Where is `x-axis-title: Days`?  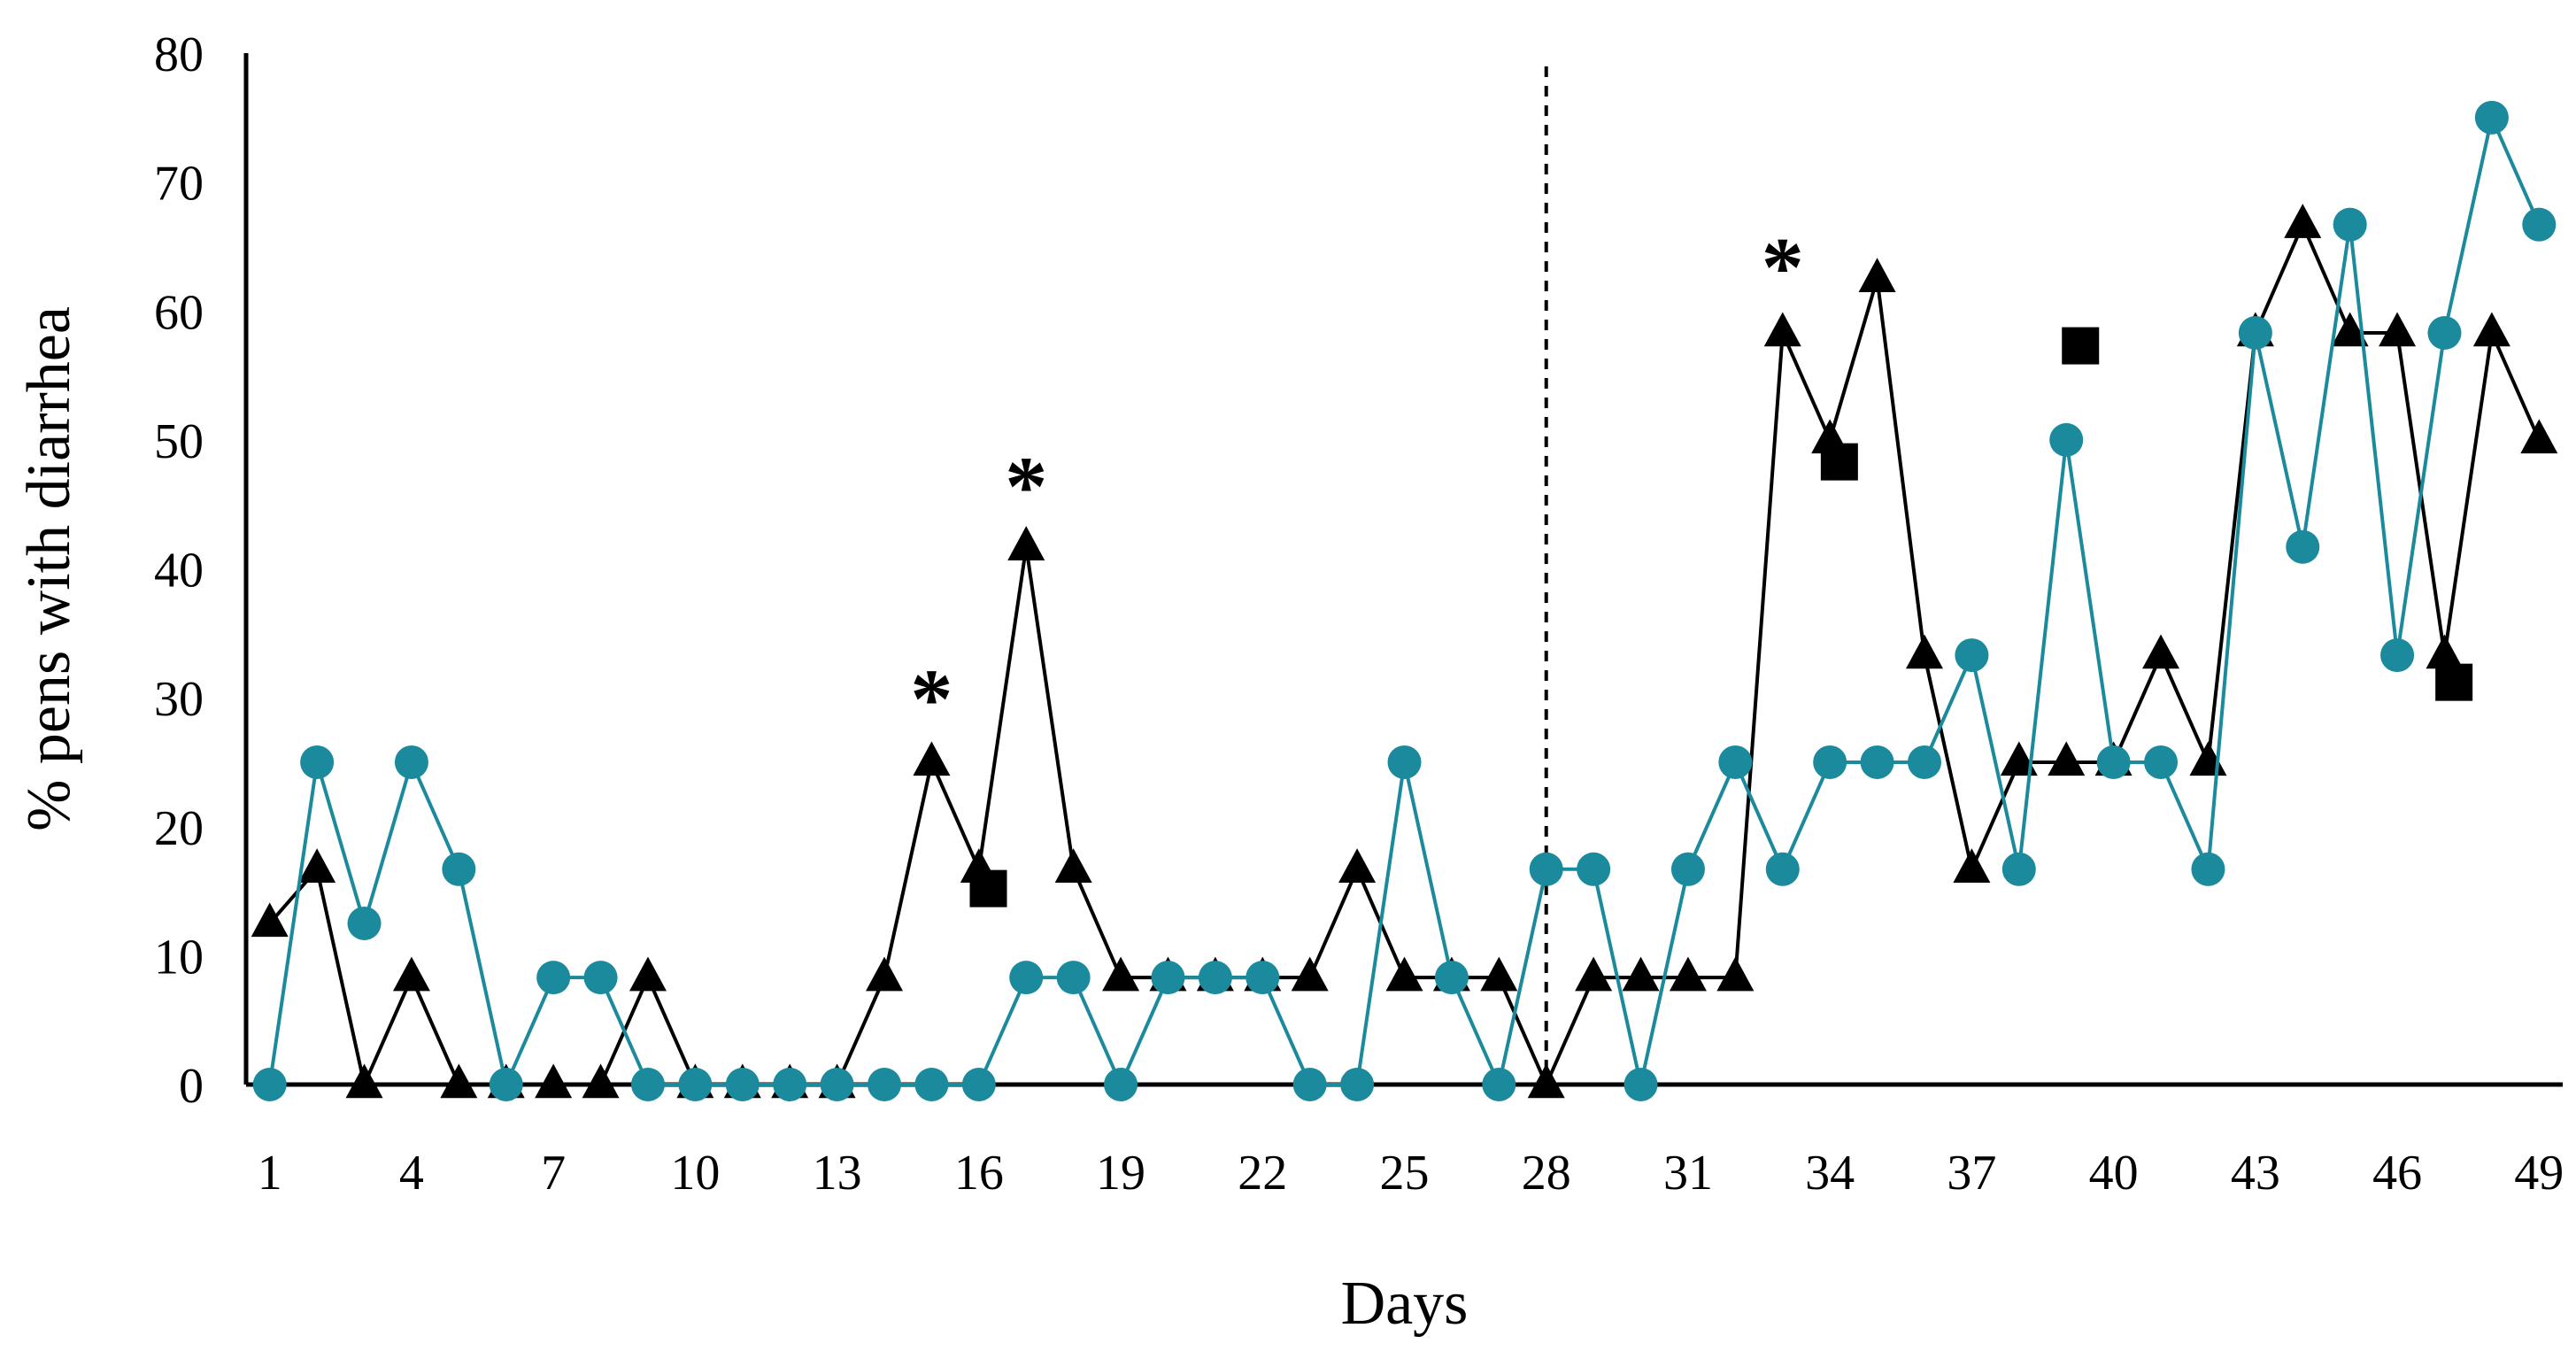
x-axis-title: Days is located at coordinates (1405, 1304).